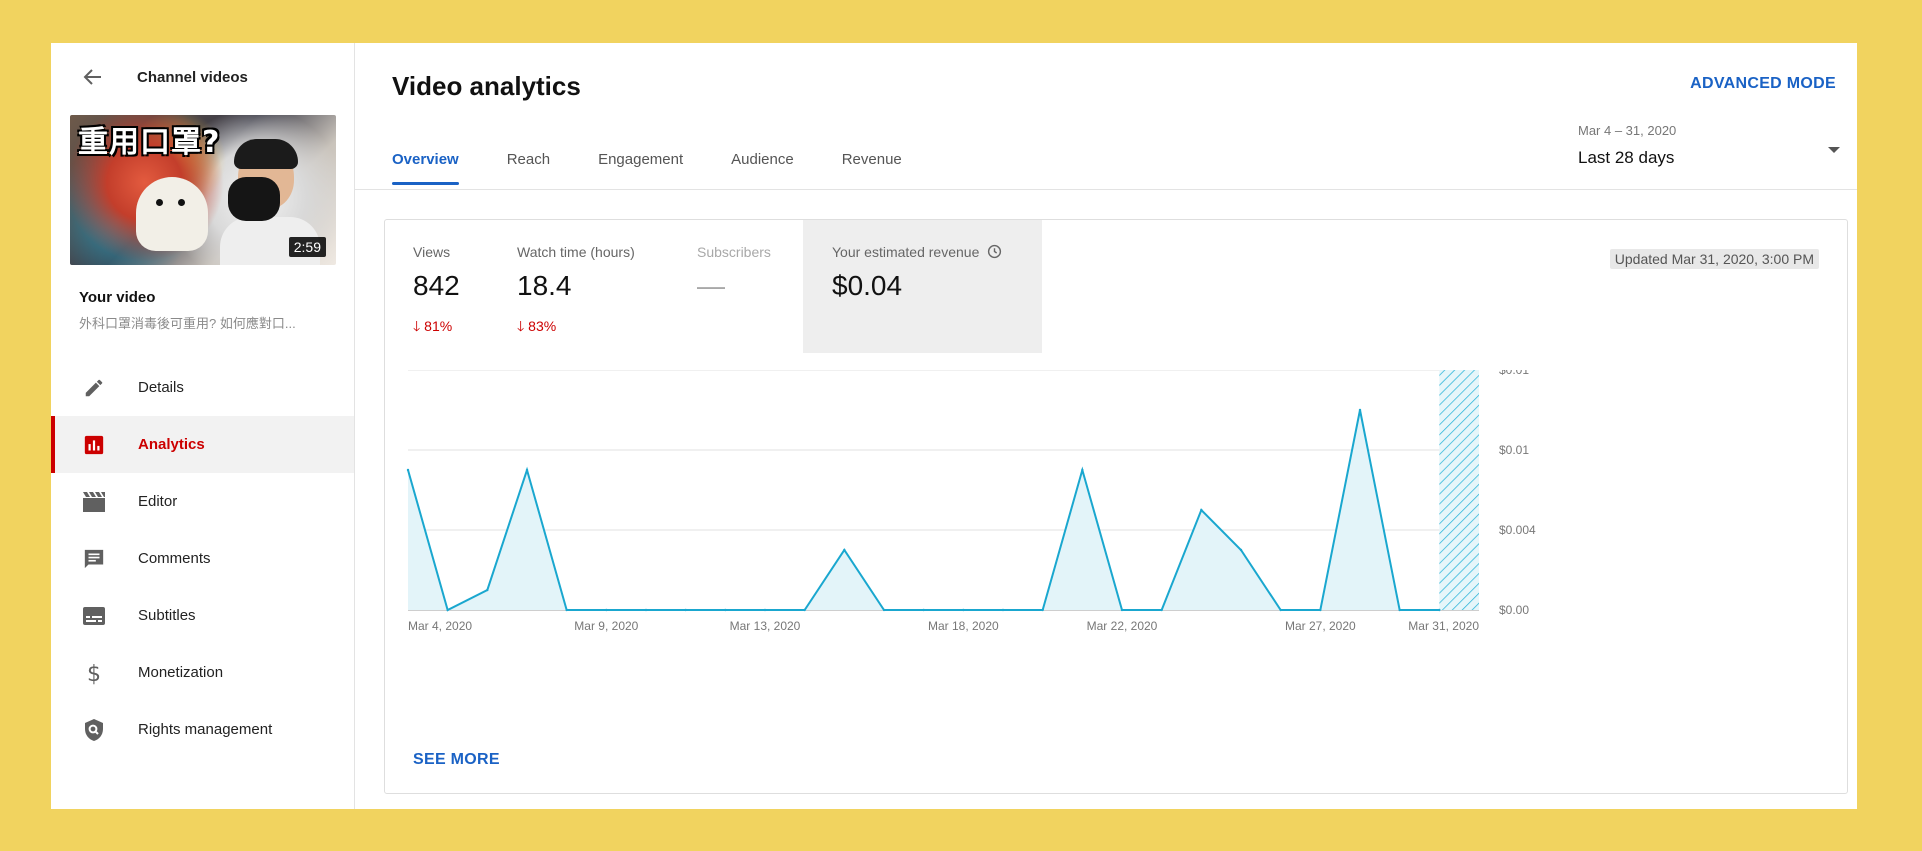 The height and width of the screenshot is (851, 1922). What do you see at coordinates (542, 326) in the screenshot?
I see `metric-change-value: 83%` at bounding box center [542, 326].